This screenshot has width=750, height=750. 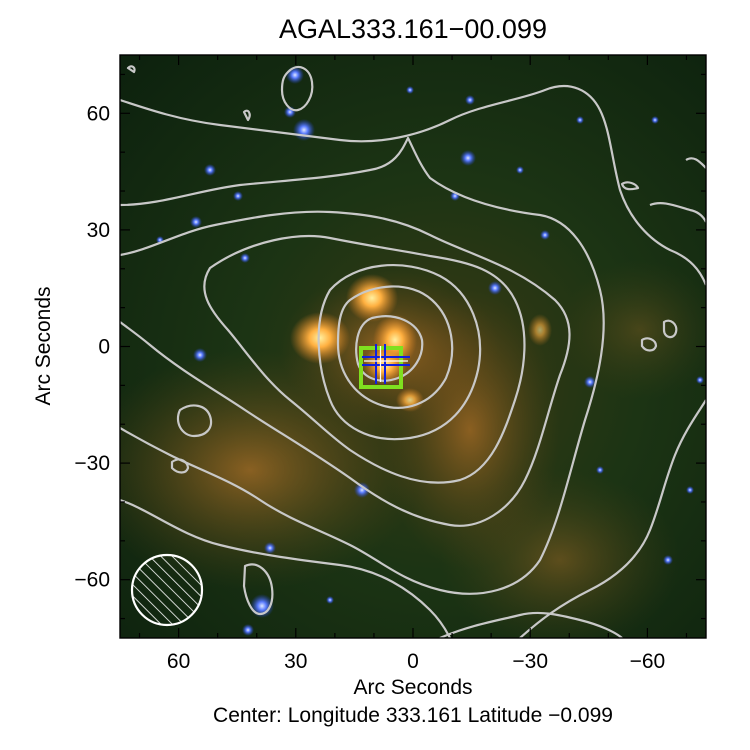 What do you see at coordinates (648, 661) in the screenshot?
I see `x-tick-label: −60` at bounding box center [648, 661].